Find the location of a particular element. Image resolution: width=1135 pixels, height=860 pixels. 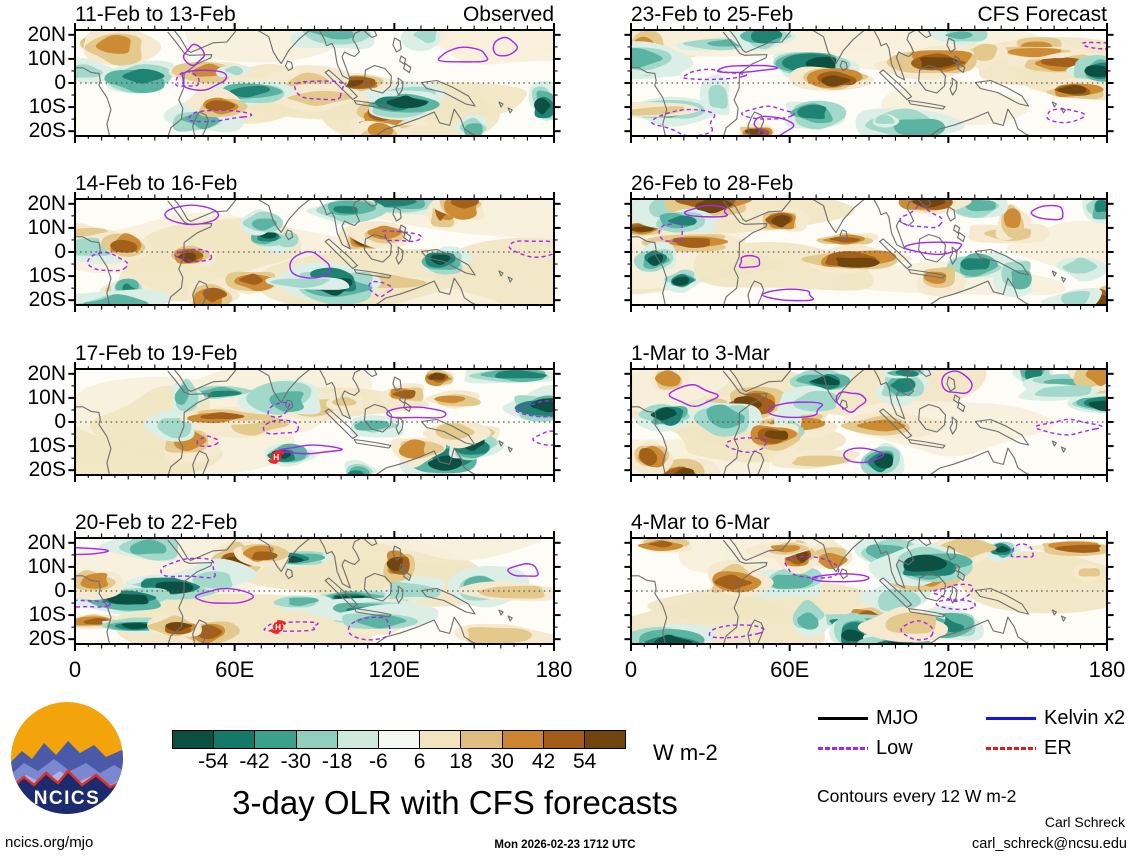

colorbar-tick-label: -54 is located at coordinates (213, 761).